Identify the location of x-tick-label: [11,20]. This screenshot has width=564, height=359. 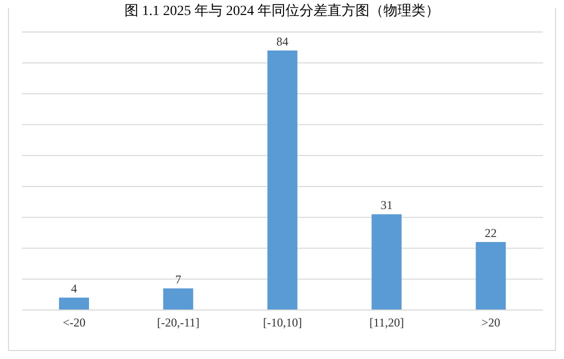
(386, 323).